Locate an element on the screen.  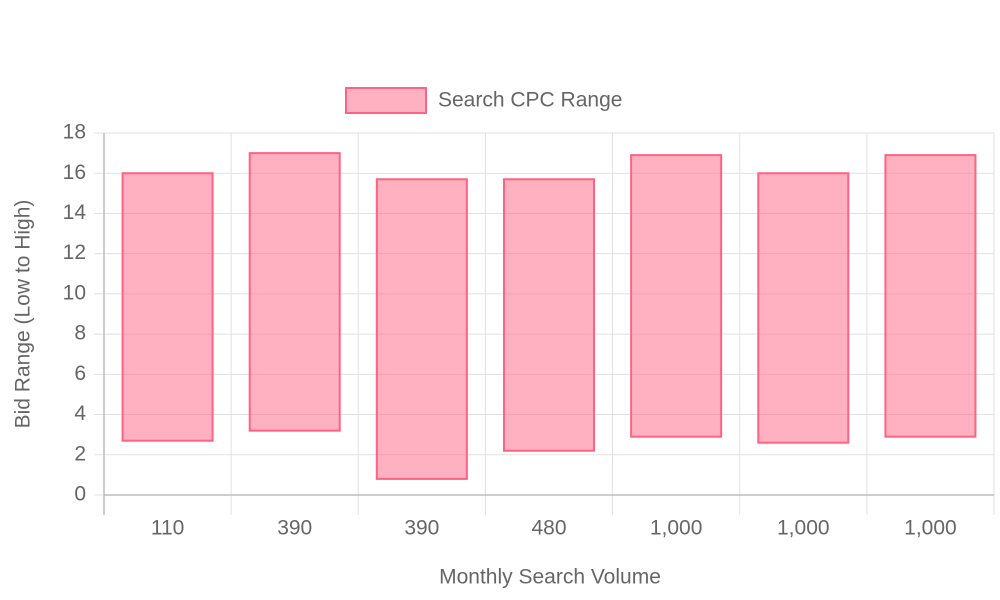
y-tick-label: 0 is located at coordinates (80, 494).